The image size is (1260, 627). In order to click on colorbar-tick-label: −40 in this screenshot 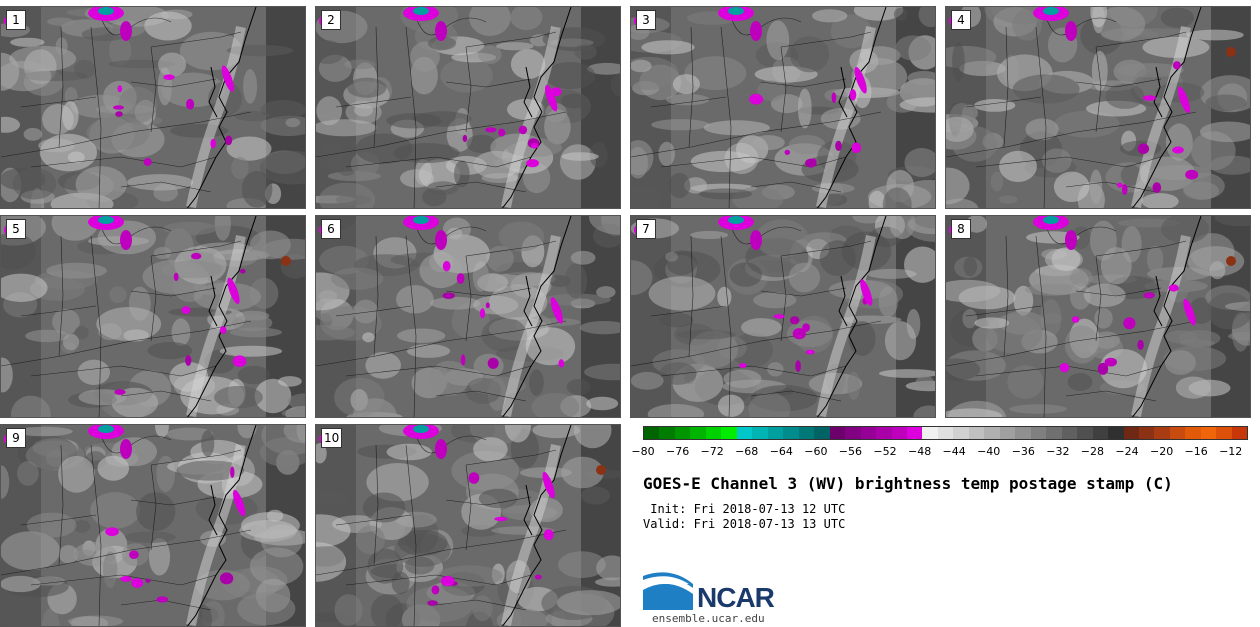, I will do `click(989, 451)`.